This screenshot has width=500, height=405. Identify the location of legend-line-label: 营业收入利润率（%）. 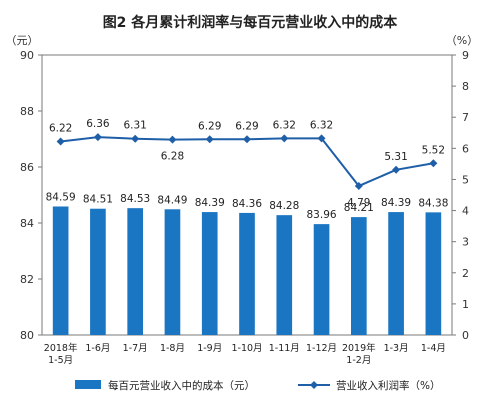
(388, 385).